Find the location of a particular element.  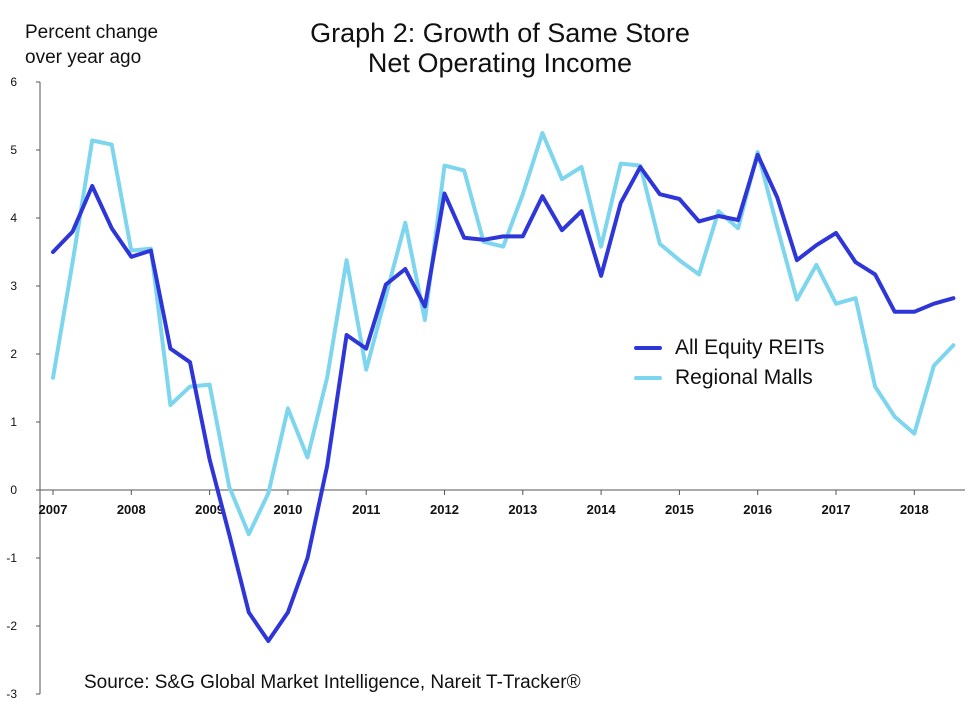

x-tick-label: 2013 is located at coordinates (522, 509).